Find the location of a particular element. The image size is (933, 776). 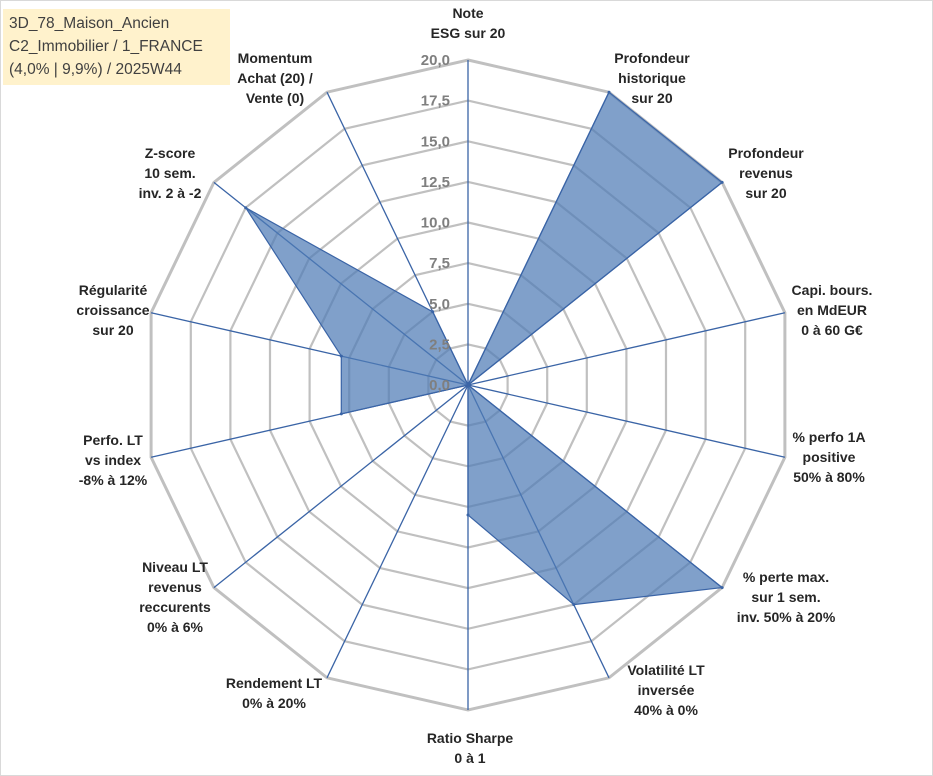

axis-label: Profondeur historique sur 20 is located at coordinates (652, 78).